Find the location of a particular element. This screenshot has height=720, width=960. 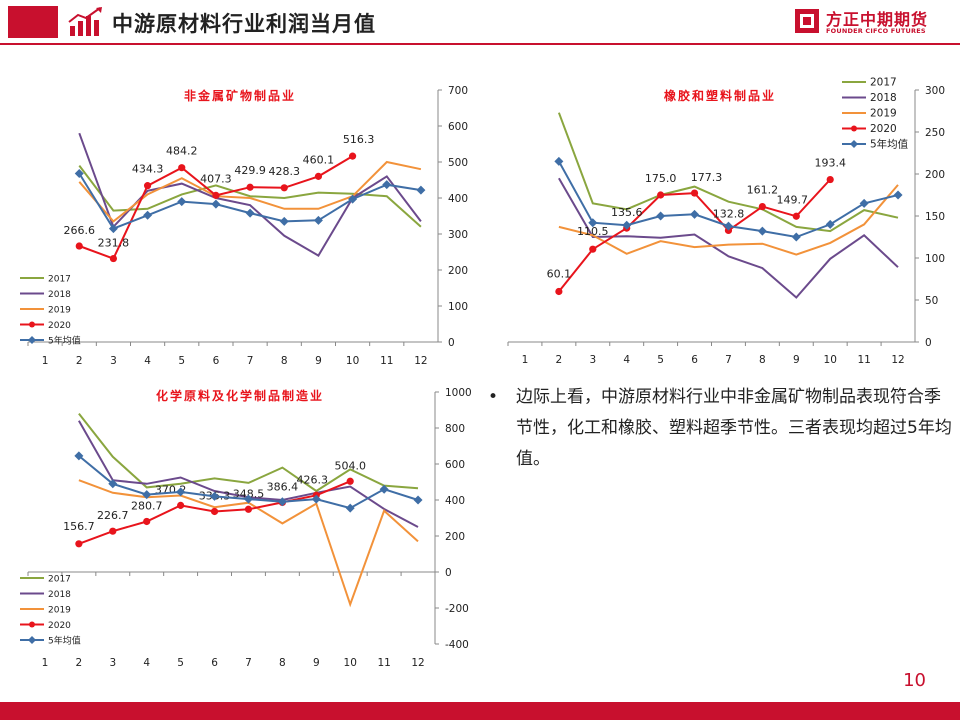

page-title: 中游原材料行业利润当月值 is located at coordinates (244, 24).